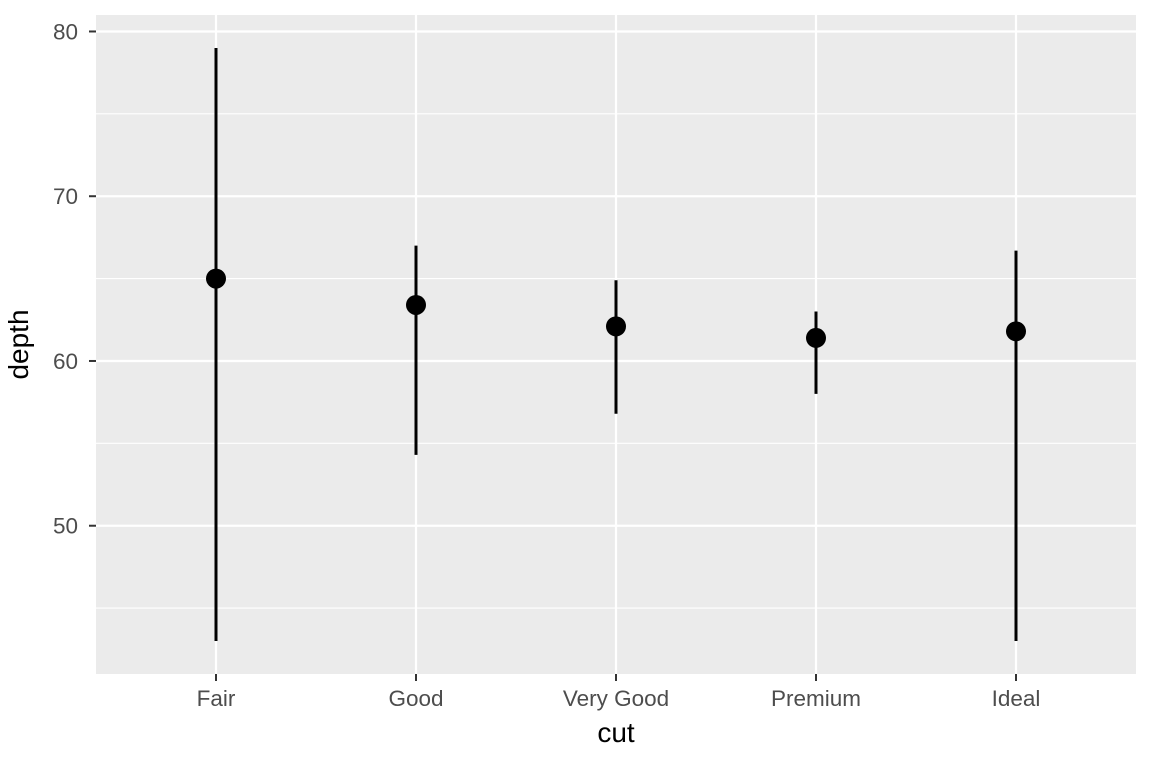  I want to click on pointrange-good, so click(416, 350).